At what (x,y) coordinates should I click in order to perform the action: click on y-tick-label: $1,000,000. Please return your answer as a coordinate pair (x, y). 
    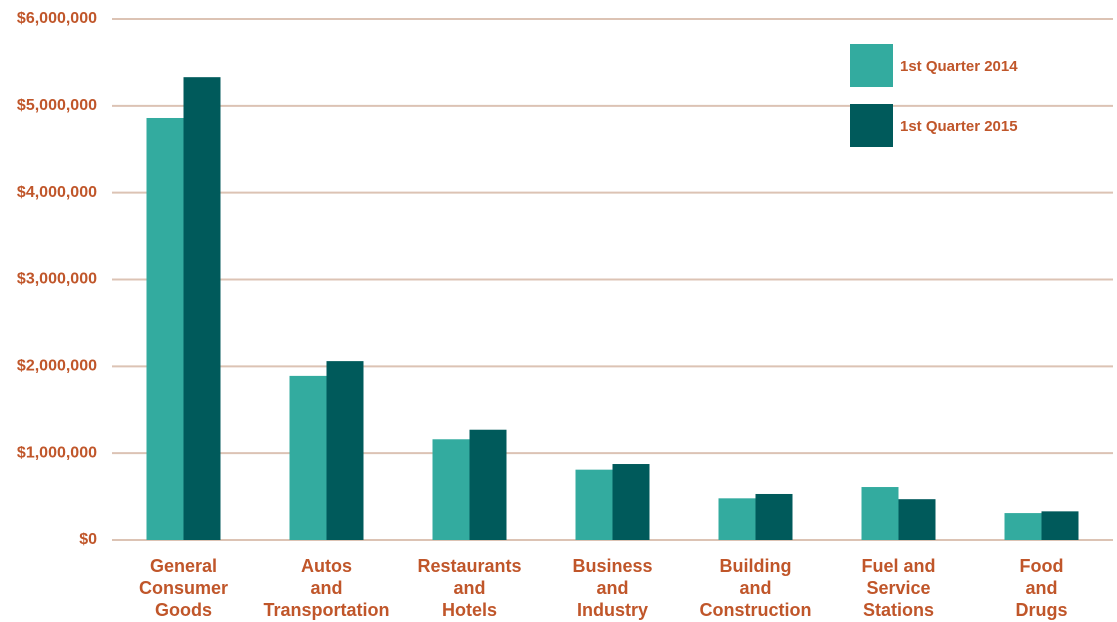
    Looking at the image, I should click on (57, 452).